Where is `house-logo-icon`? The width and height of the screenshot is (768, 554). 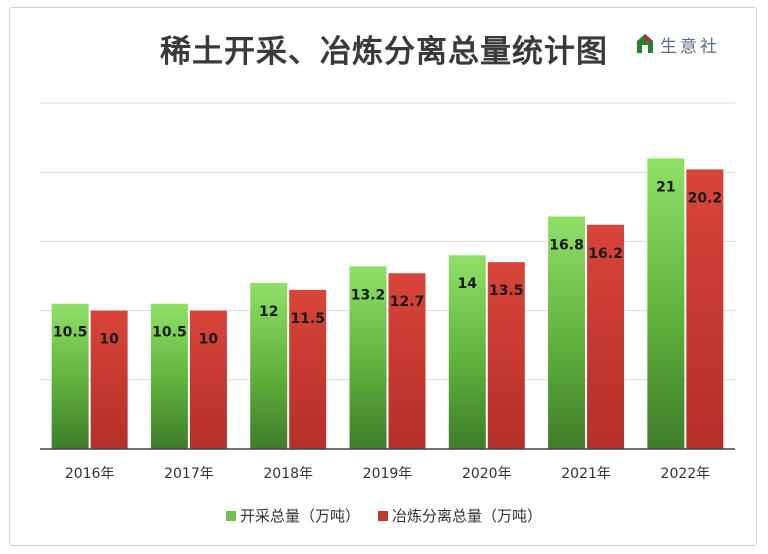
house-logo-icon is located at coordinates (645, 43).